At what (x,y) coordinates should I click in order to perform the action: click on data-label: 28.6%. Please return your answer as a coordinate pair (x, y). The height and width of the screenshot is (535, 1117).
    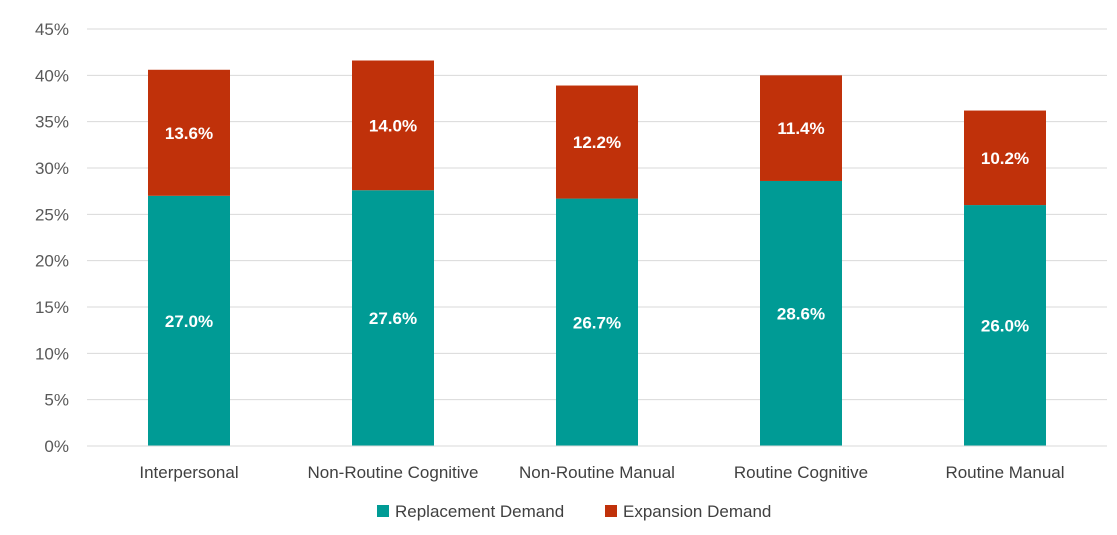
    Looking at the image, I should click on (801, 313).